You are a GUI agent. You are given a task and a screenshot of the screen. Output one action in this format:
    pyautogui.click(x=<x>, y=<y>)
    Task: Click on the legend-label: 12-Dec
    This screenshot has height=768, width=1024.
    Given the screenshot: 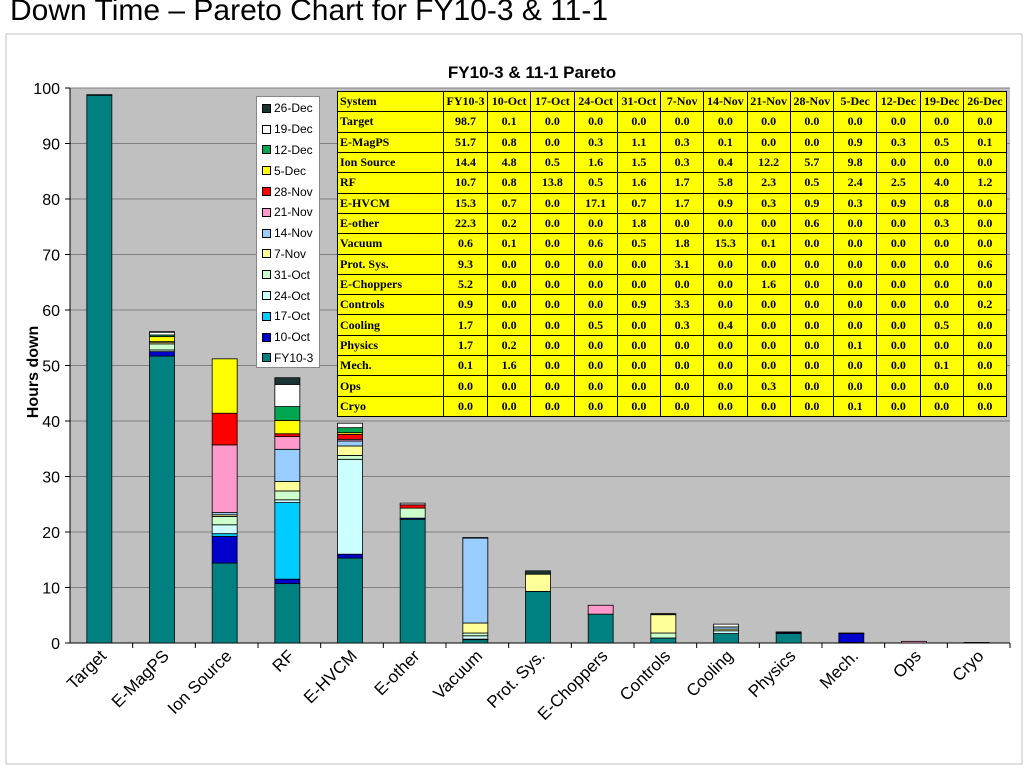 What is the action you would take?
    pyautogui.click(x=293, y=149)
    